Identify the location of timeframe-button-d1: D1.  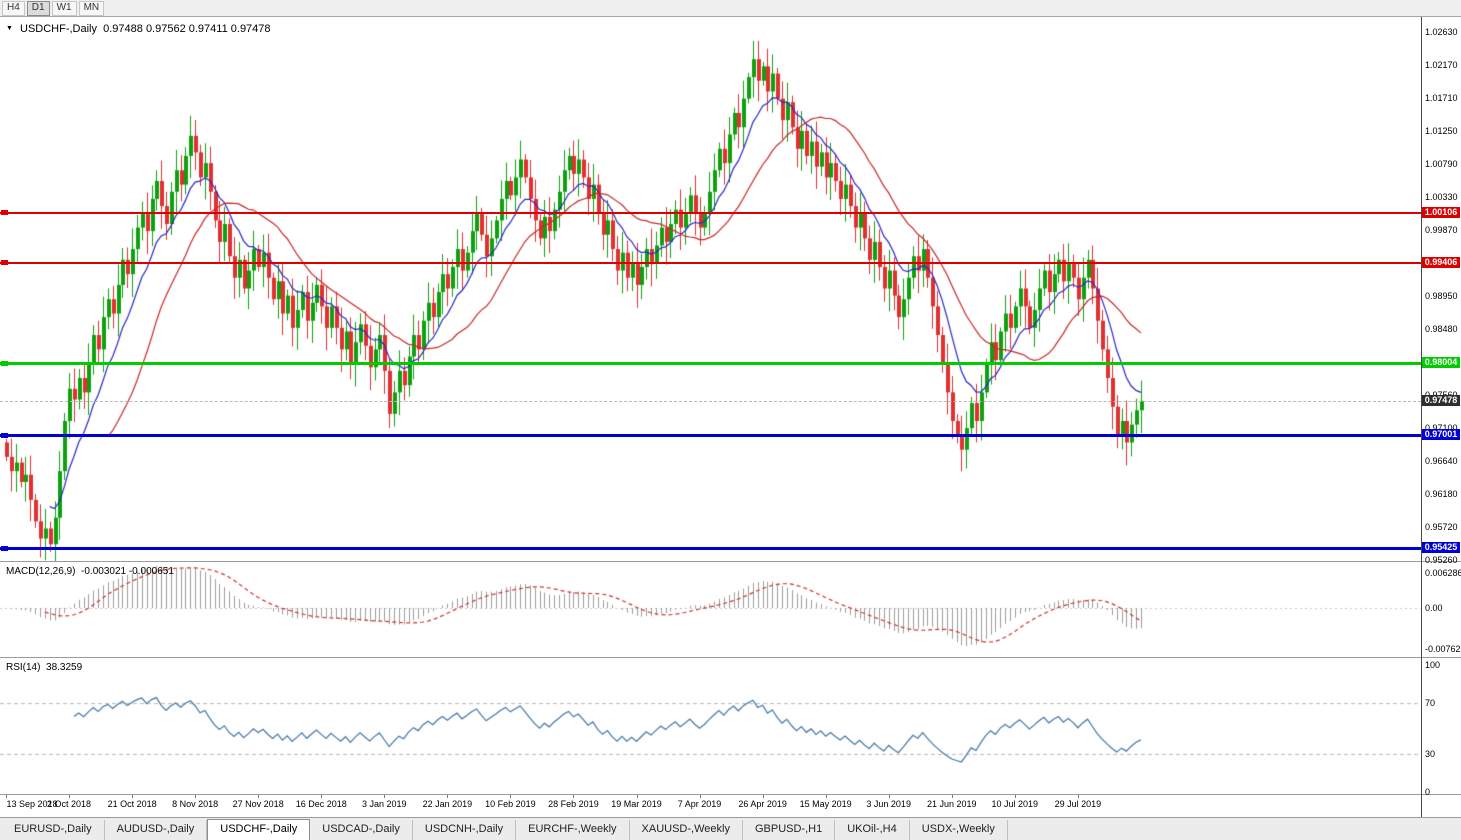
(38, 8).